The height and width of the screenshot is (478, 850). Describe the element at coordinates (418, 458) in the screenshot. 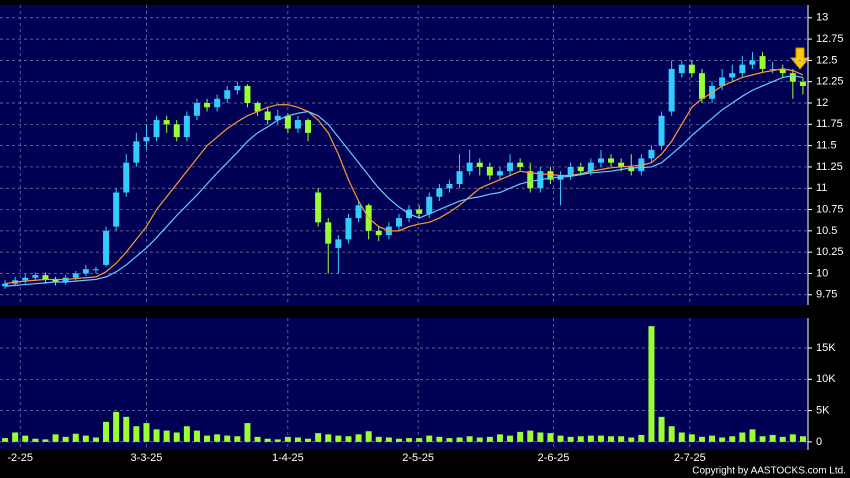

I see `x-tick-label: 2-5-25` at that location.